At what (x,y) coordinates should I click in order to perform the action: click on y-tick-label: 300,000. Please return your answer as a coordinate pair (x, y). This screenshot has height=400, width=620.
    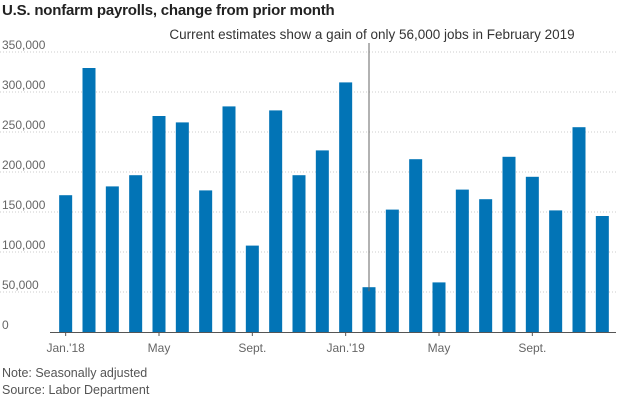
    Looking at the image, I should click on (24, 85).